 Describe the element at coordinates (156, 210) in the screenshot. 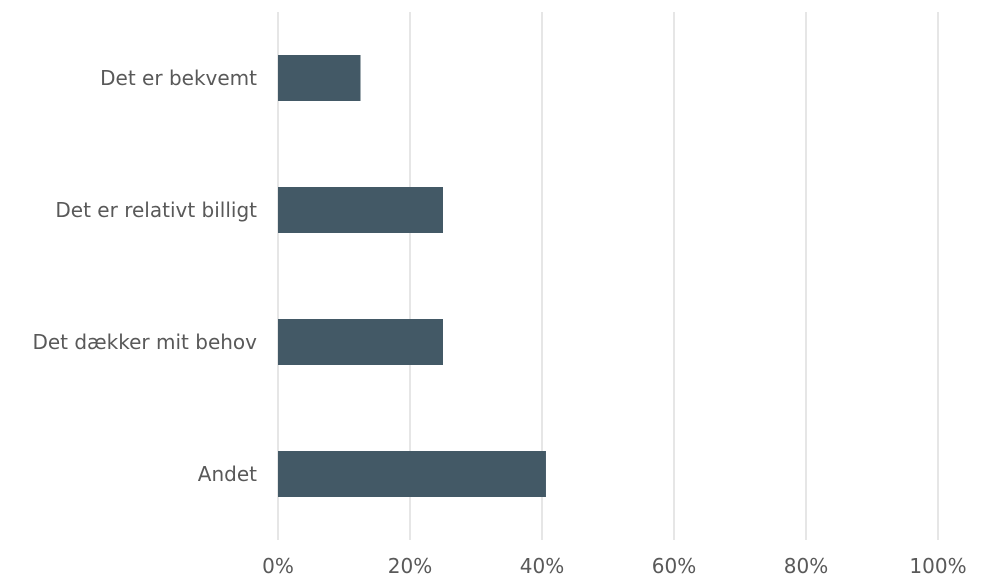

I see `category-label: Det er relativt billigt` at that location.